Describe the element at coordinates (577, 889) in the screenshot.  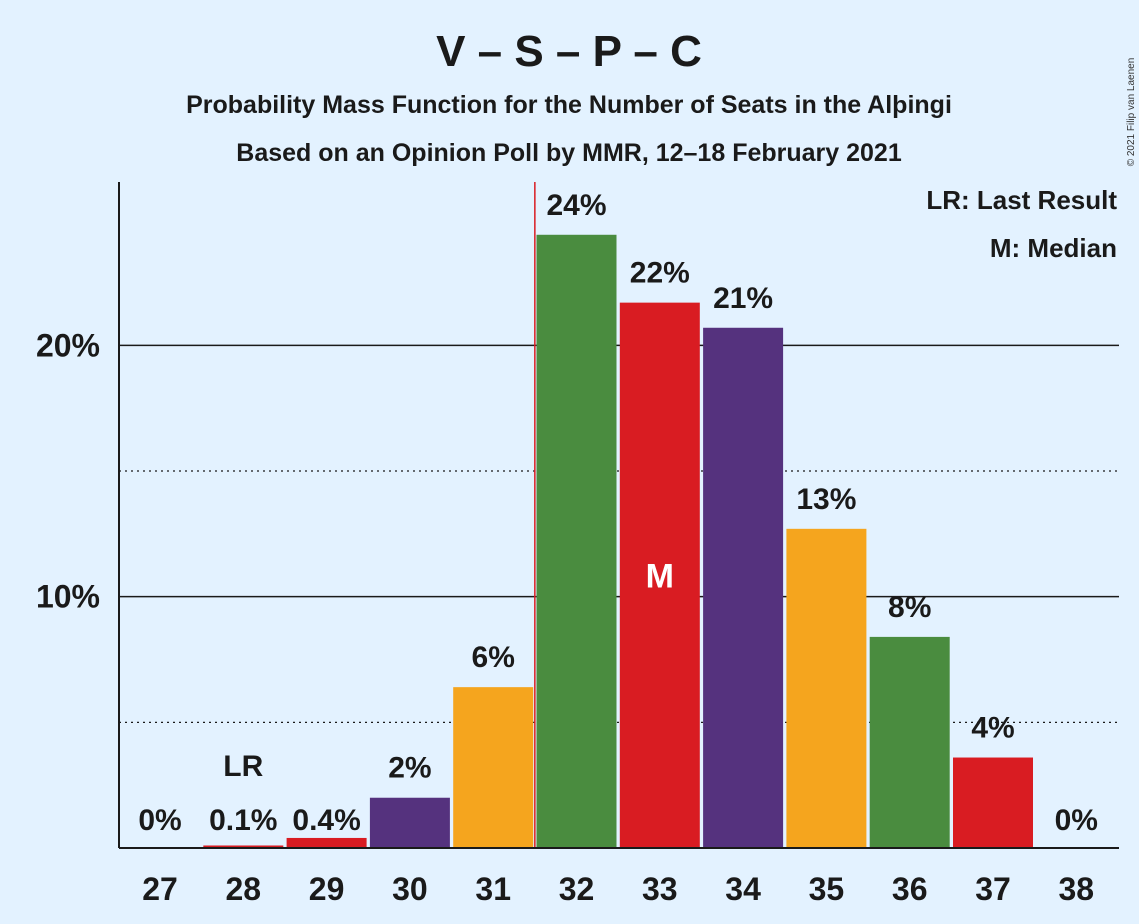
I see `x-tick-label: 32` at that location.